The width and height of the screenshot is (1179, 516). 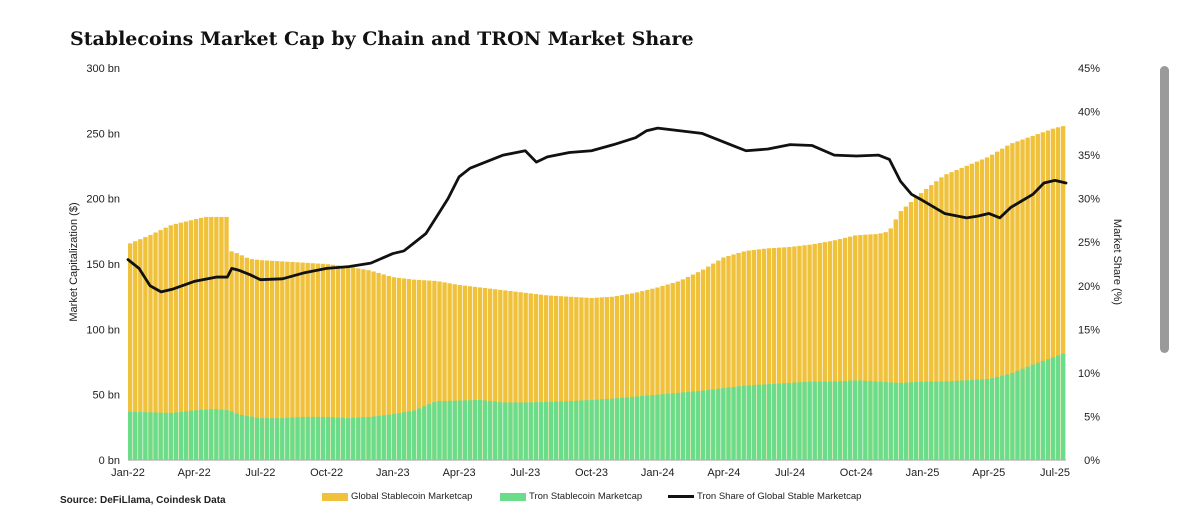 What do you see at coordinates (1055, 473) in the screenshot?
I see `x-tick-label: Jul-25` at bounding box center [1055, 473].